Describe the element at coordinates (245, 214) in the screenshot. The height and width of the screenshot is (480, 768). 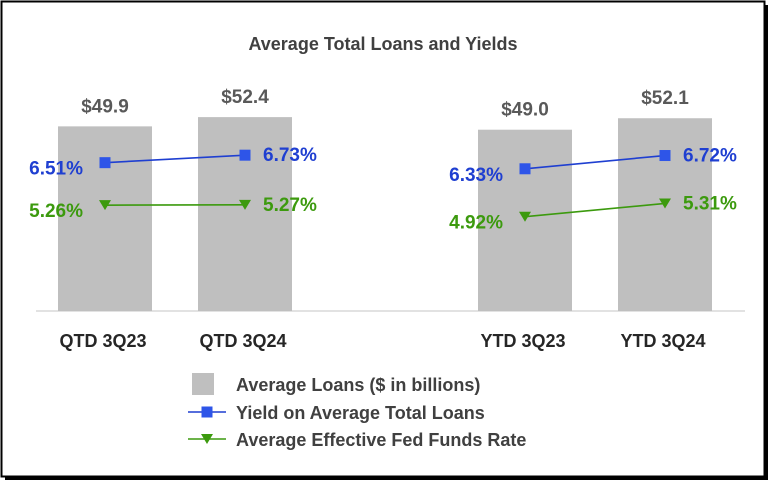
I see `bar-qtd-3q24` at that location.